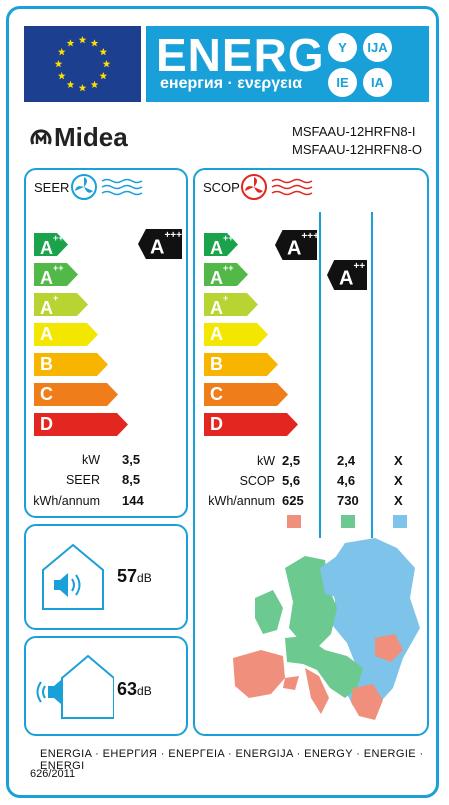 Image resolution: width=449 pixels, height=805 pixels. I want to click on brand-logo: Midea, so click(79, 137).